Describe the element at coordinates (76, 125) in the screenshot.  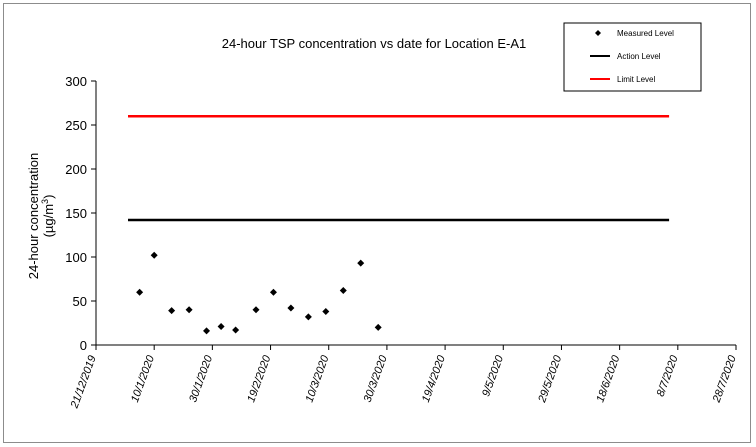
I see `y-tick-label: 250` at that location.